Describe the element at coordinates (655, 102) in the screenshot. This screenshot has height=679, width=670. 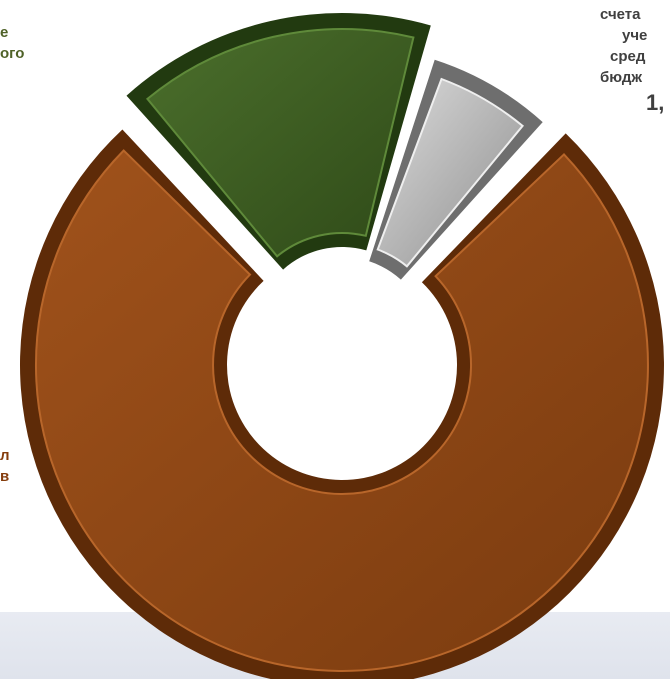
I see `slice-value-gray: 1,` at that location.